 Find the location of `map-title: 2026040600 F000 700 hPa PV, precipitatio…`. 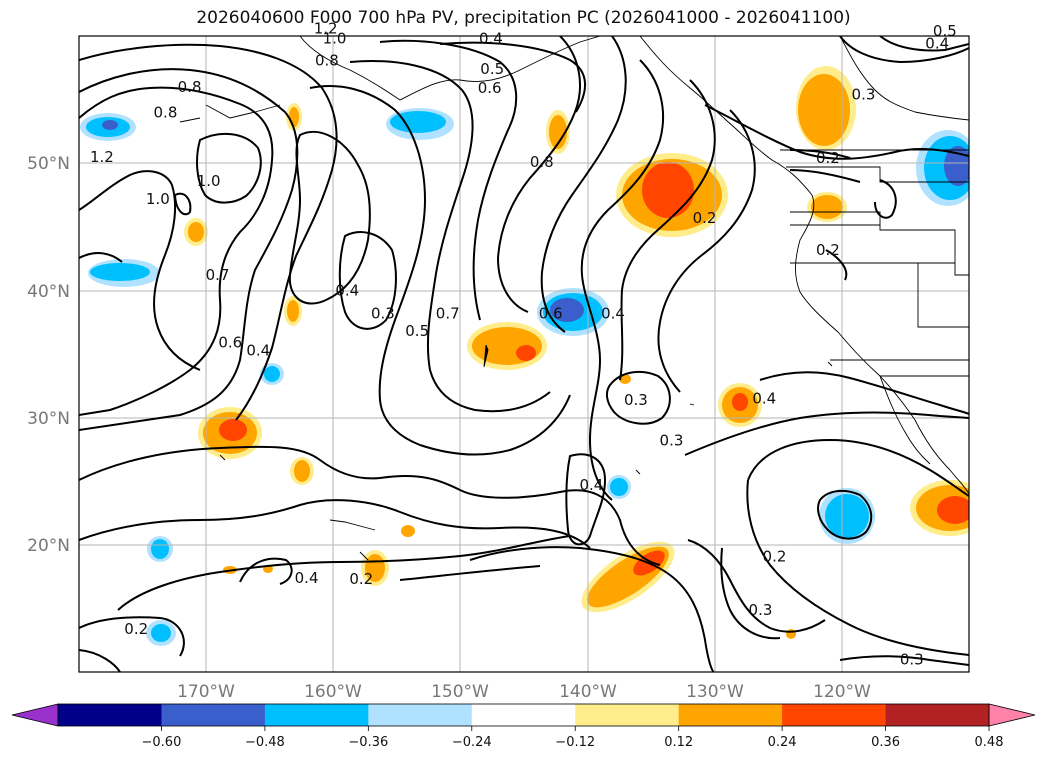

map-title: 2026040600 F000 700 hPa PV, precipitatio… is located at coordinates (523, 18).